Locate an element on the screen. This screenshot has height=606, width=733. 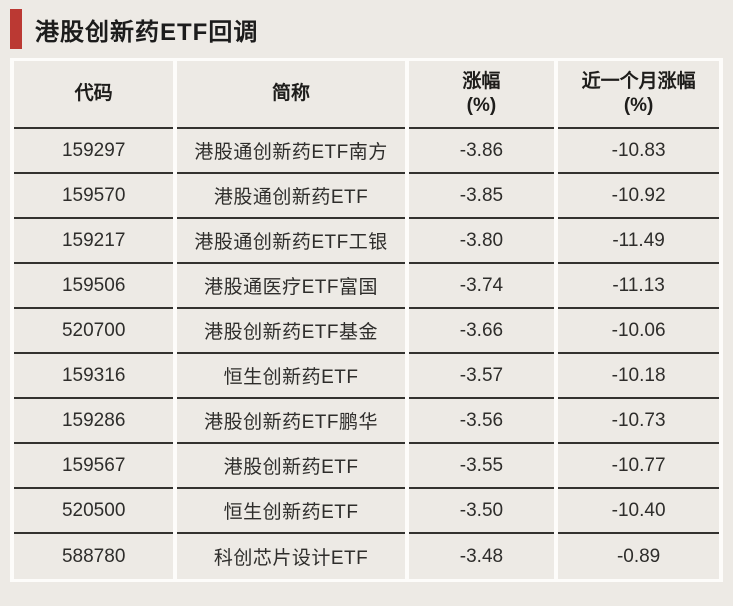
code-cell: 159567 is located at coordinates (94, 466).